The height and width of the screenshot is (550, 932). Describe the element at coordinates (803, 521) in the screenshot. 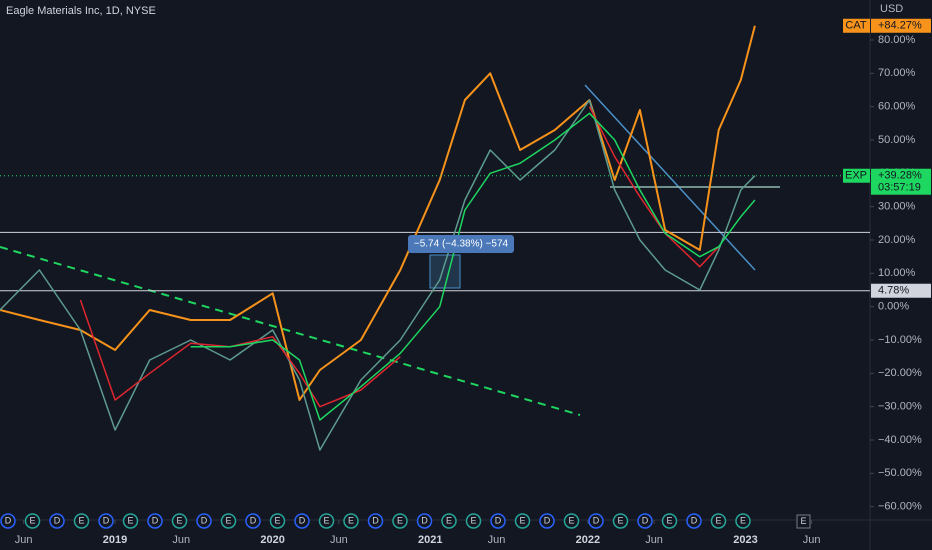

I see `future-event-letter: E` at that location.